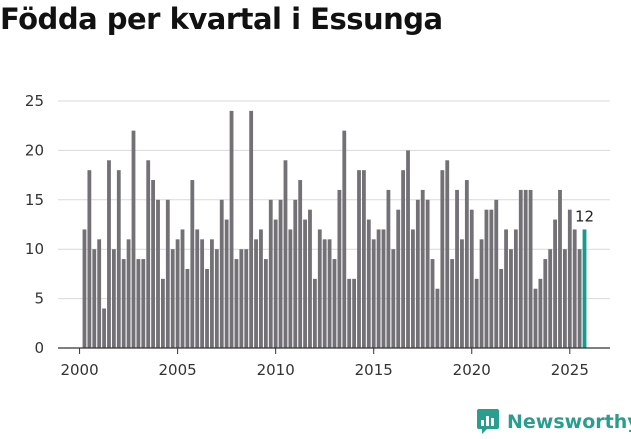  Describe the element at coordinates (472, 370) in the screenshot. I see `x-tick-label: 2020` at that location.